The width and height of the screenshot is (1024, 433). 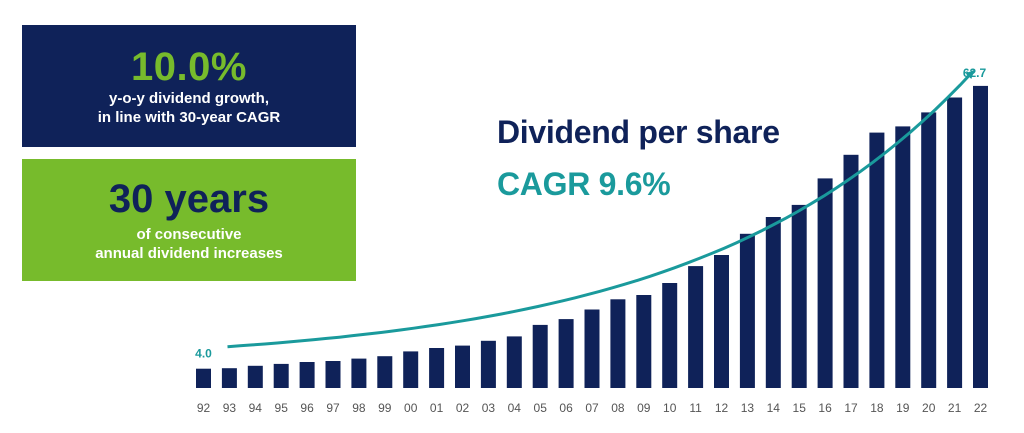 I want to click on growth-caption-line2: in line with 30-year CAGR, so click(x=189, y=117).